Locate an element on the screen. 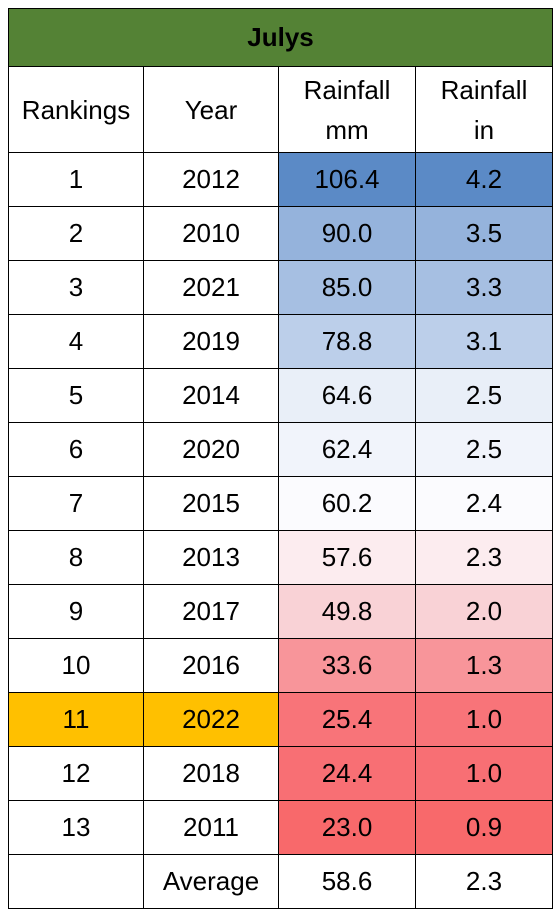 The image size is (559, 909). table-row: 2 2010 90.0 3.5 is located at coordinates (280, 233).